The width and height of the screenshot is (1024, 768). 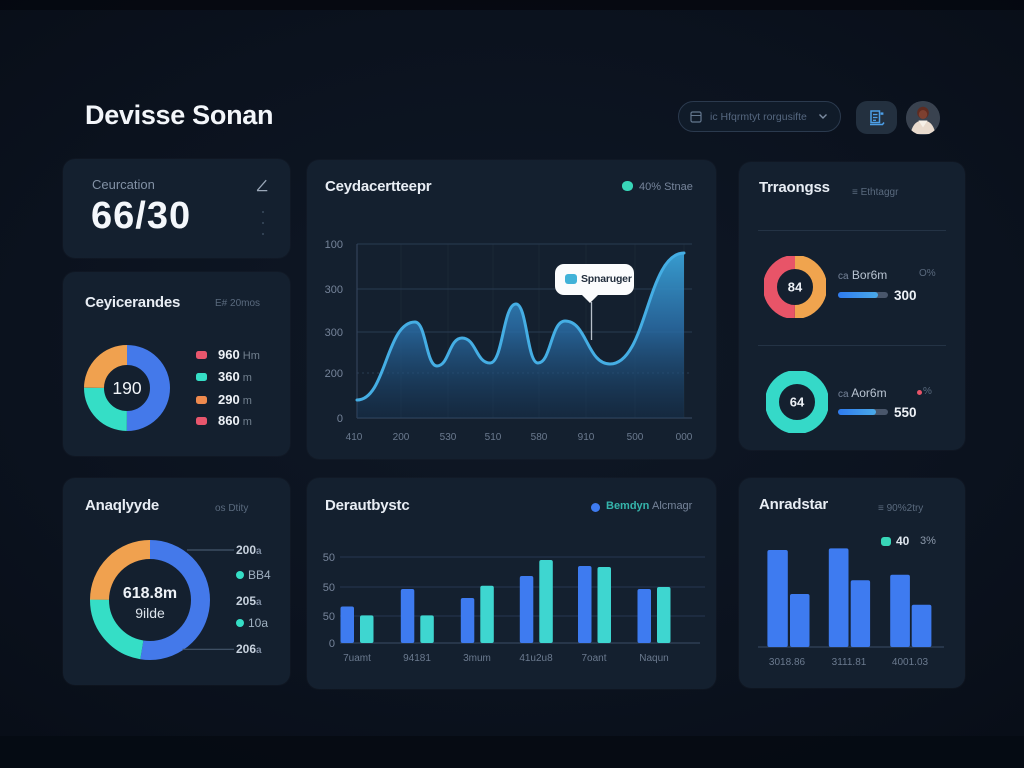 What do you see at coordinates (493, 437) in the screenshot?
I see `svg-text: 510` at bounding box center [493, 437].